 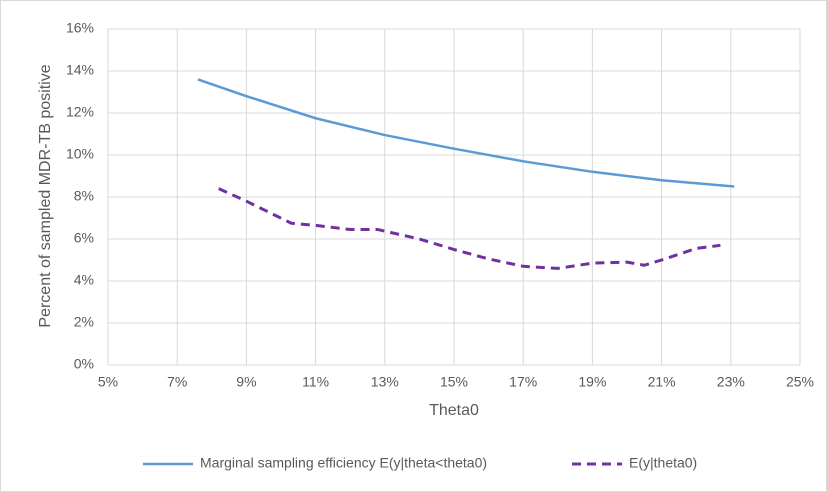 I want to click on y-tick-label: 14%, so click(x=80, y=70).